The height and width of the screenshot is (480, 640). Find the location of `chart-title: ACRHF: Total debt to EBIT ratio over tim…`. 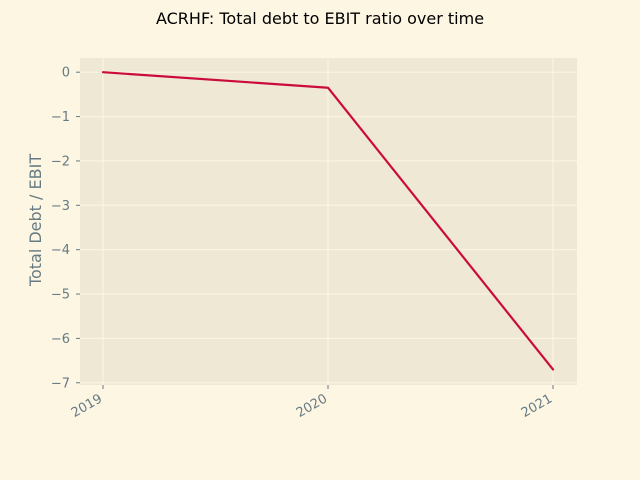

chart-title: ACRHF: Total debt to EBIT ratio over tim… is located at coordinates (320, 18).